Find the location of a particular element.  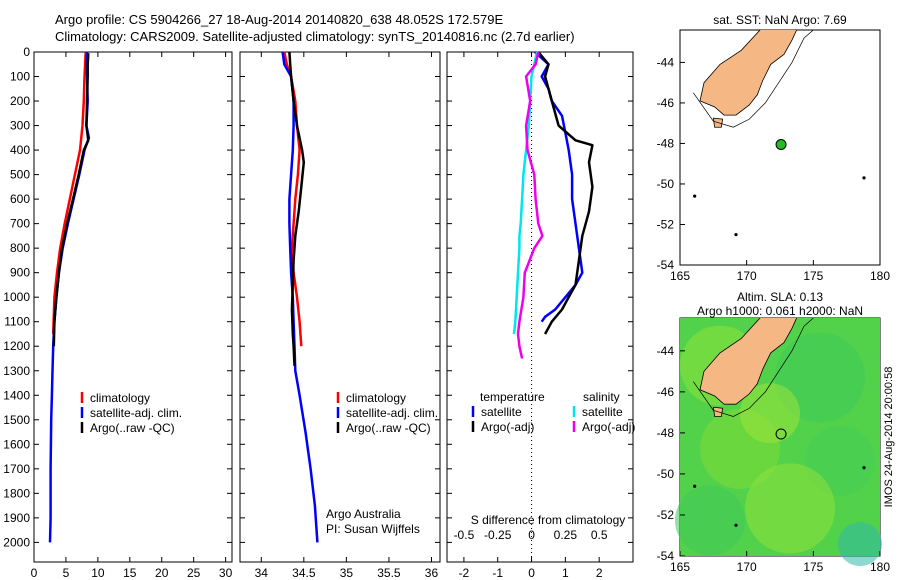

y-tick-label: 1400 is located at coordinates (16, 395).